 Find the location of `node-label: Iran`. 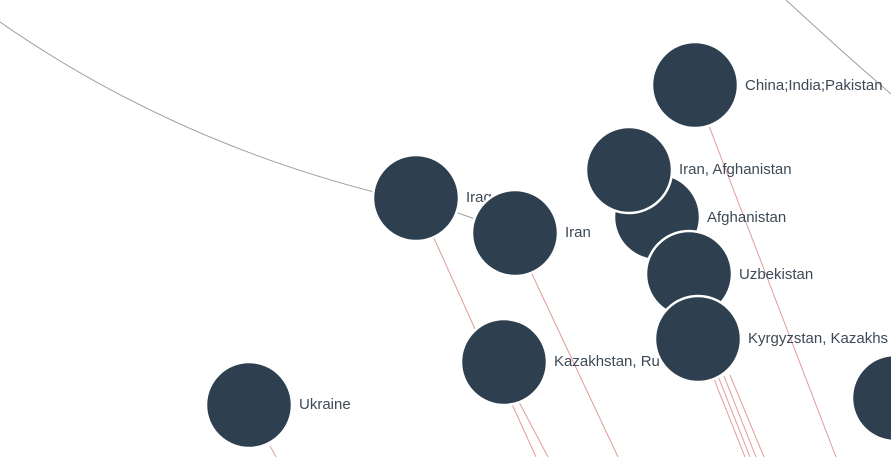

node-label: Iran is located at coordinates (578, 232).